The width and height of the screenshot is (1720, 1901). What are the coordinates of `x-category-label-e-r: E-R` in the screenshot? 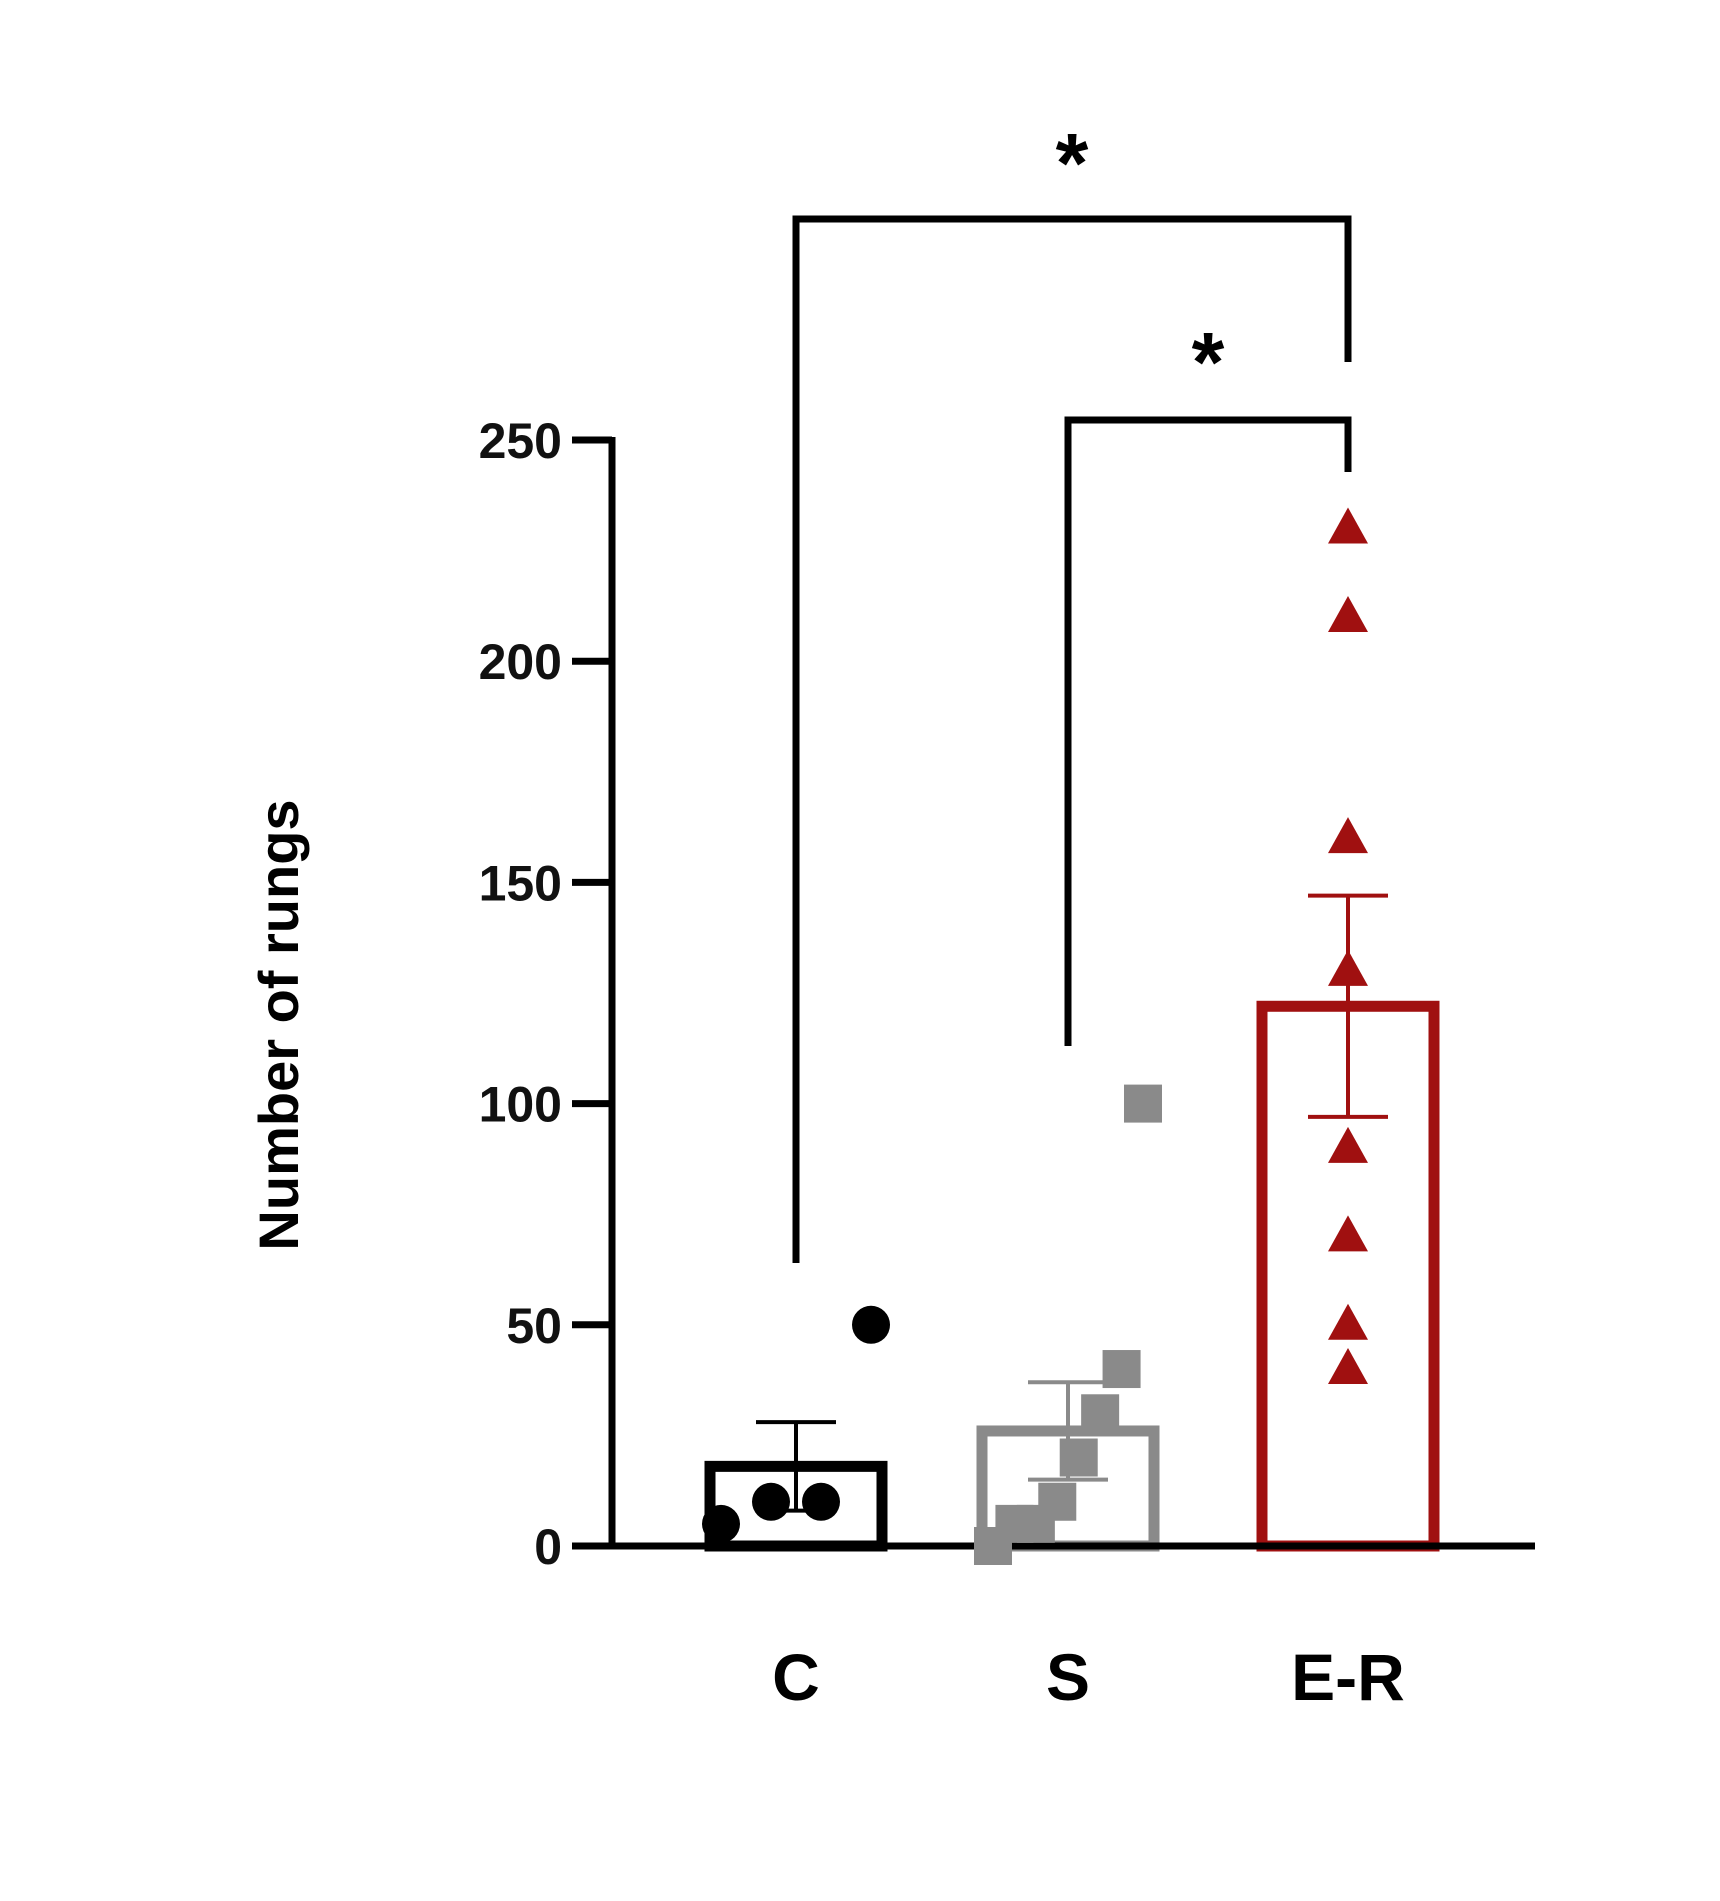 It's located at (1348, 1677).